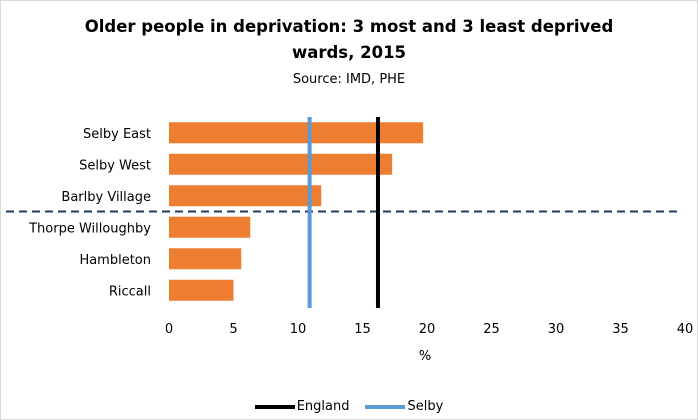 The height and width of the screenshot is (420, 698). I want to click on legend-item-selby: Selby, so click(404, 406).